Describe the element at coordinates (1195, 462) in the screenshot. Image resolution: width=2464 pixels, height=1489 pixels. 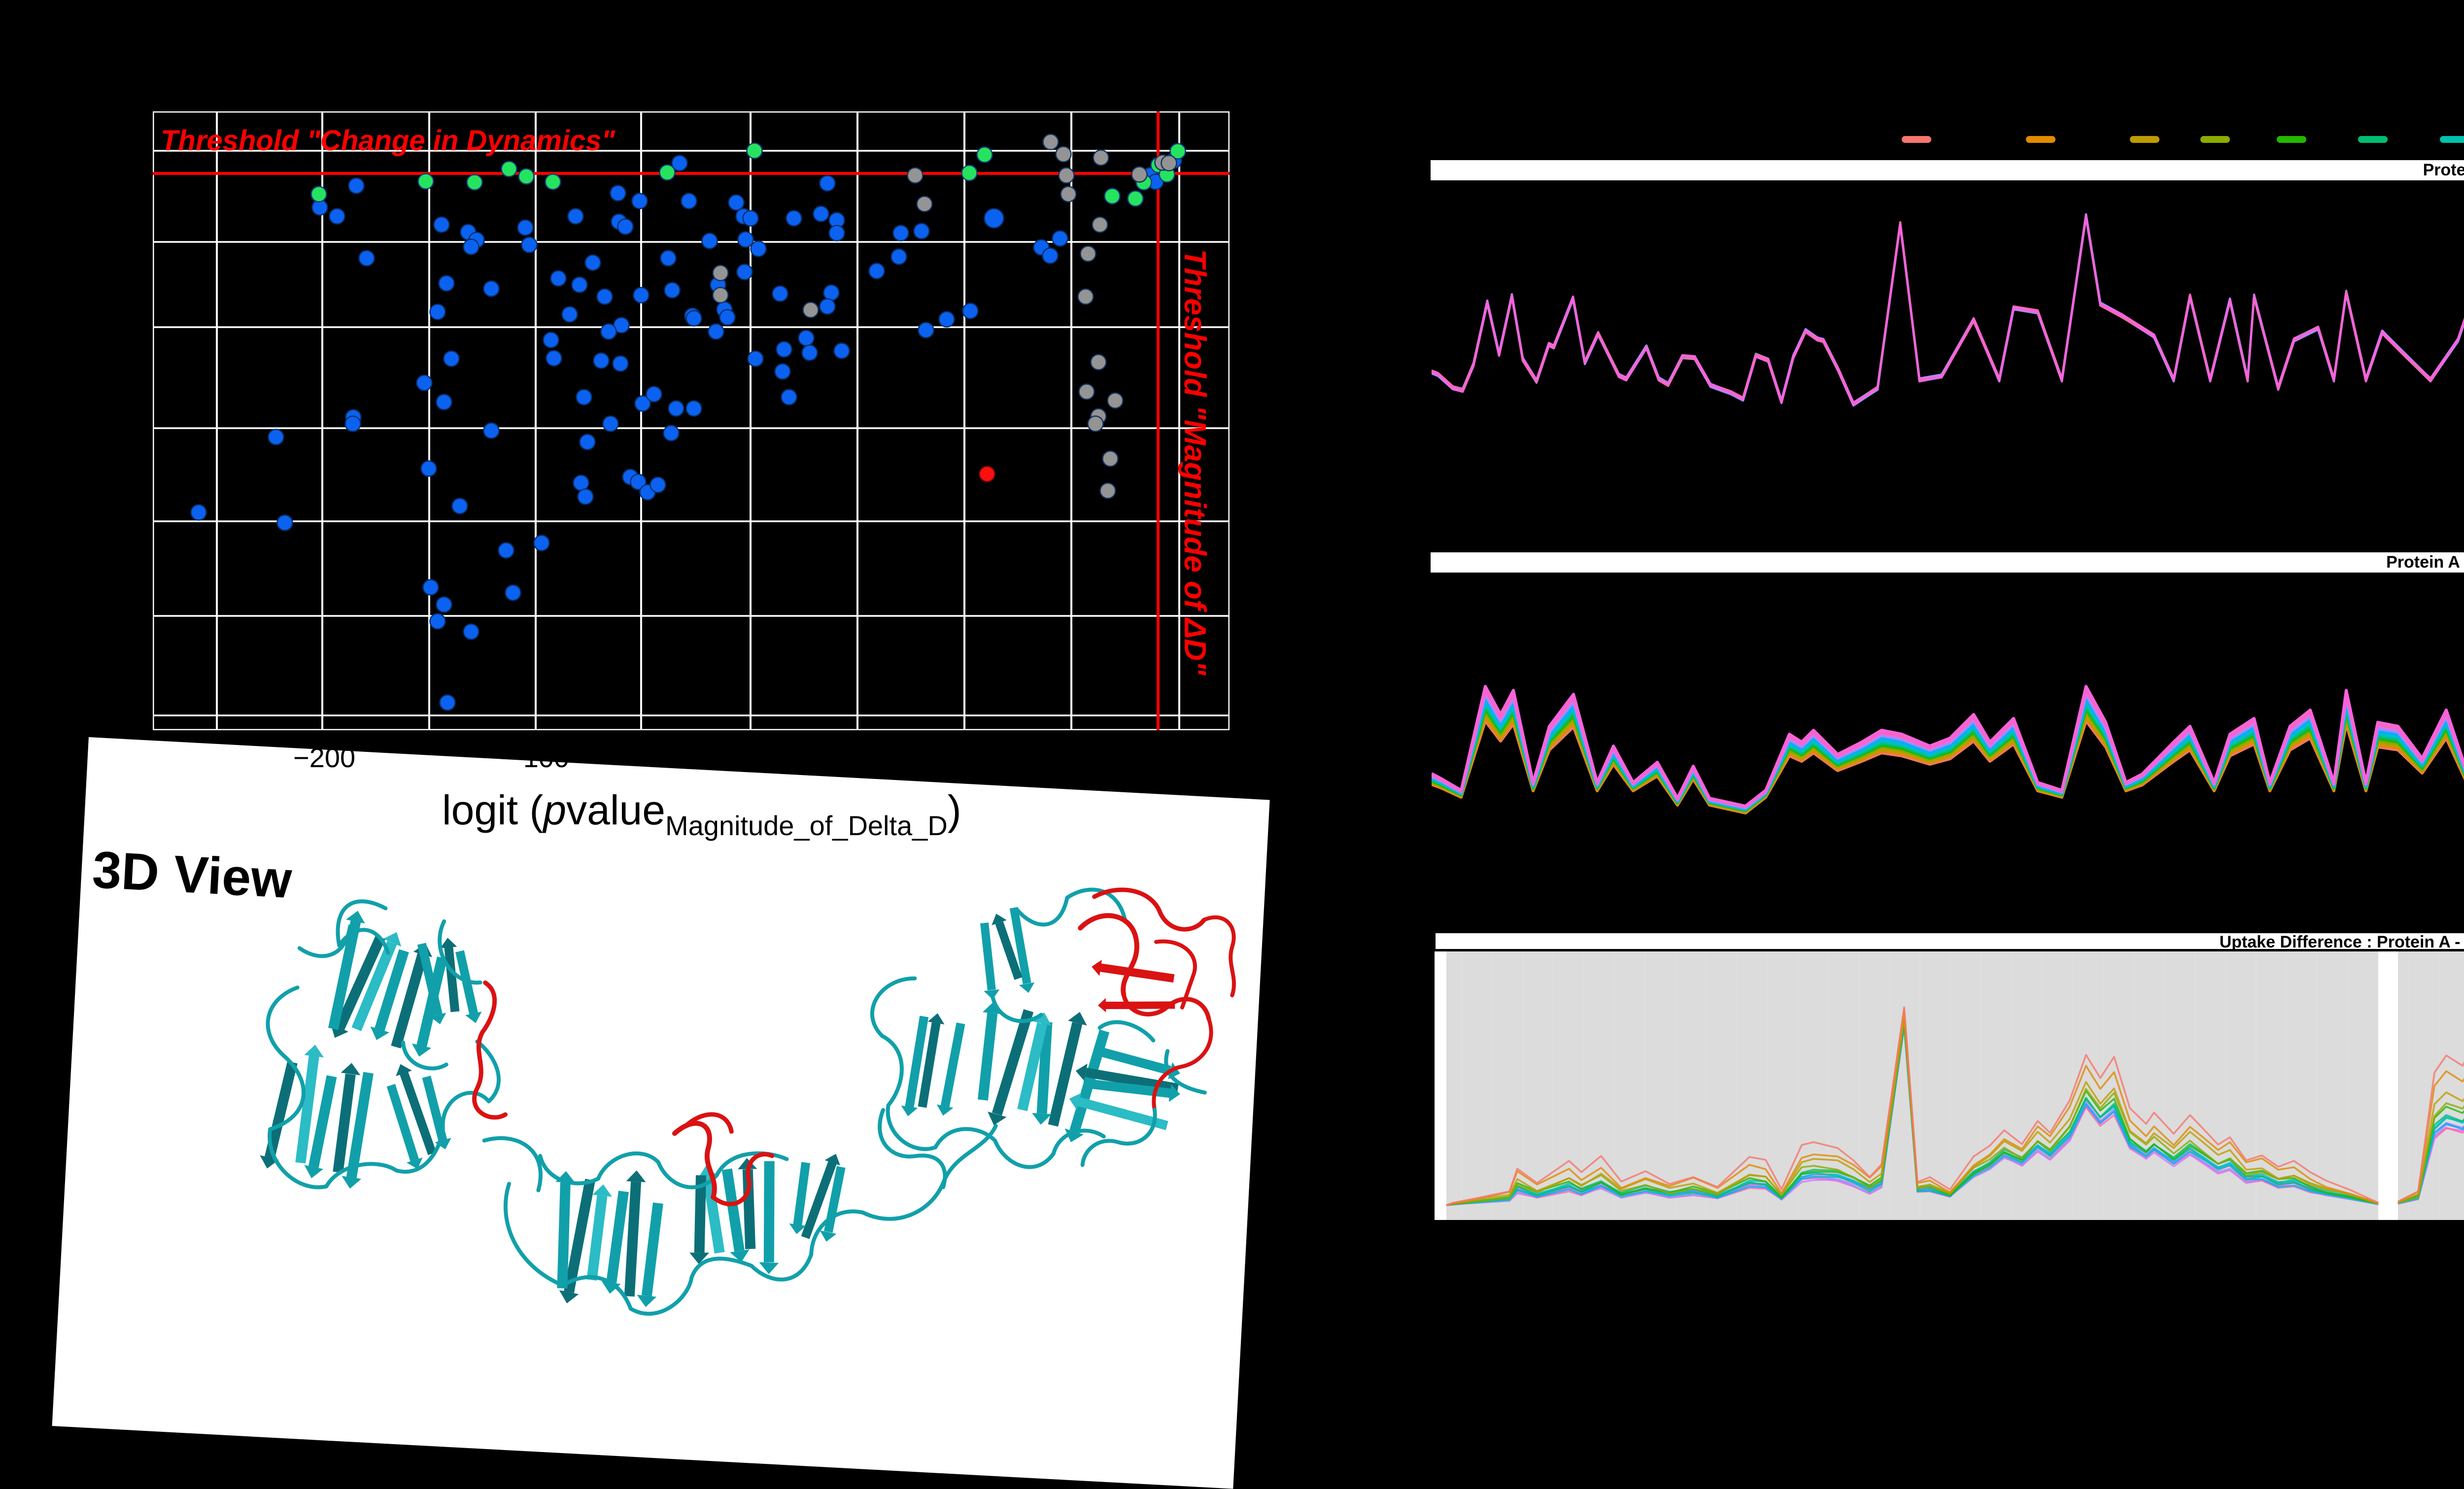
I see `svg-text: Threshold "Magnitude of ΔD"` at that location.